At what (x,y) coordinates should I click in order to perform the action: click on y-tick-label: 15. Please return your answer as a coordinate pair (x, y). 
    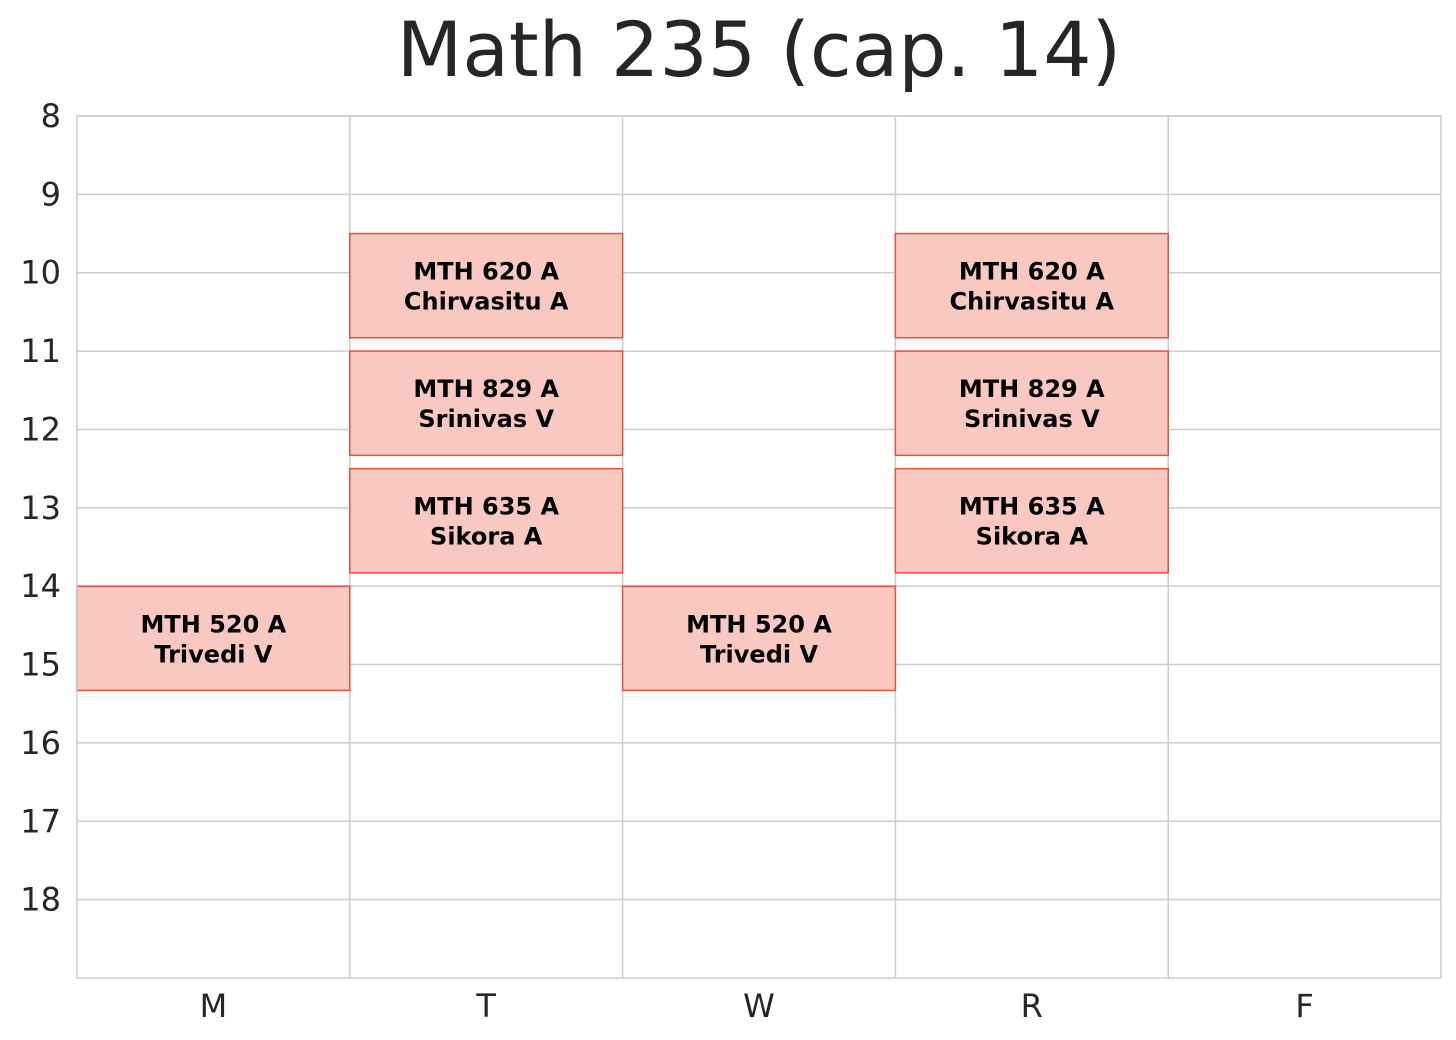
    Looking at the image, I should click on (40, 665).